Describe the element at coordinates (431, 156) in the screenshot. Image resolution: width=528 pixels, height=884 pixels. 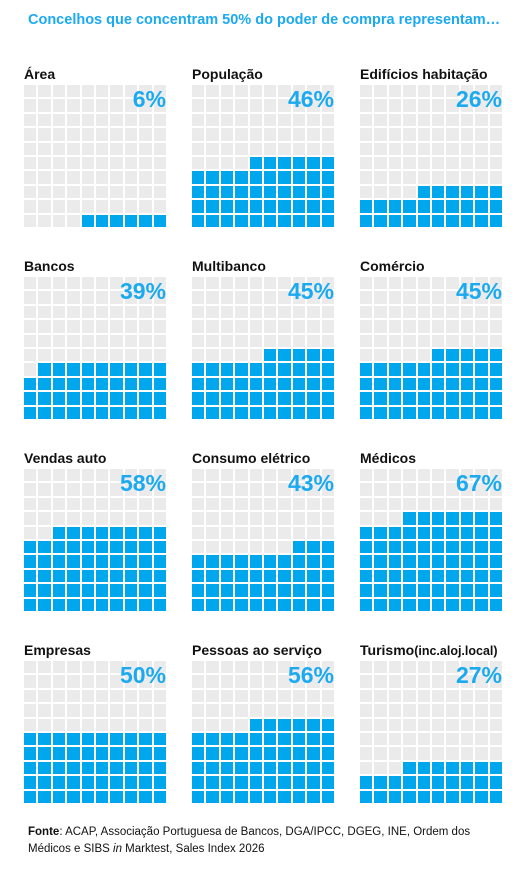
I see `waffle-grid` at that location.